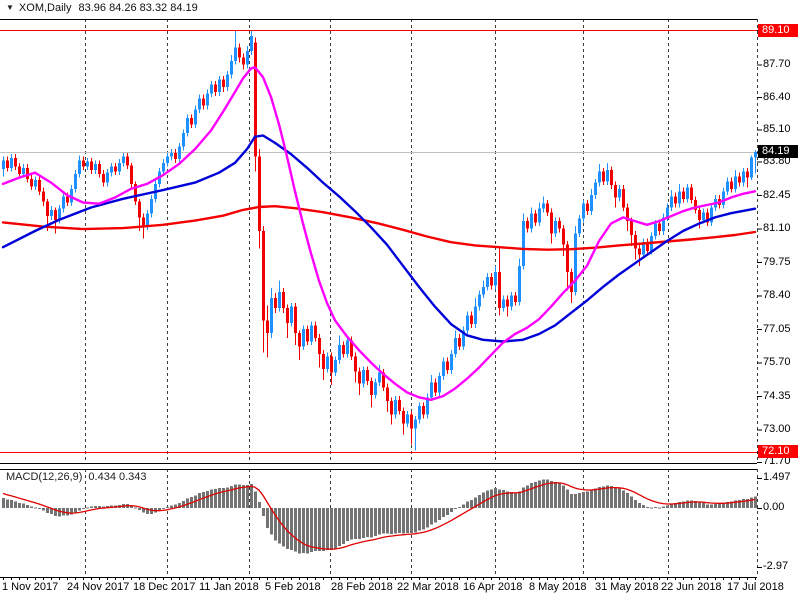 The image size is (800, 600). I want to click on date-tick-label: 8 May 2018, so click(558, 587).